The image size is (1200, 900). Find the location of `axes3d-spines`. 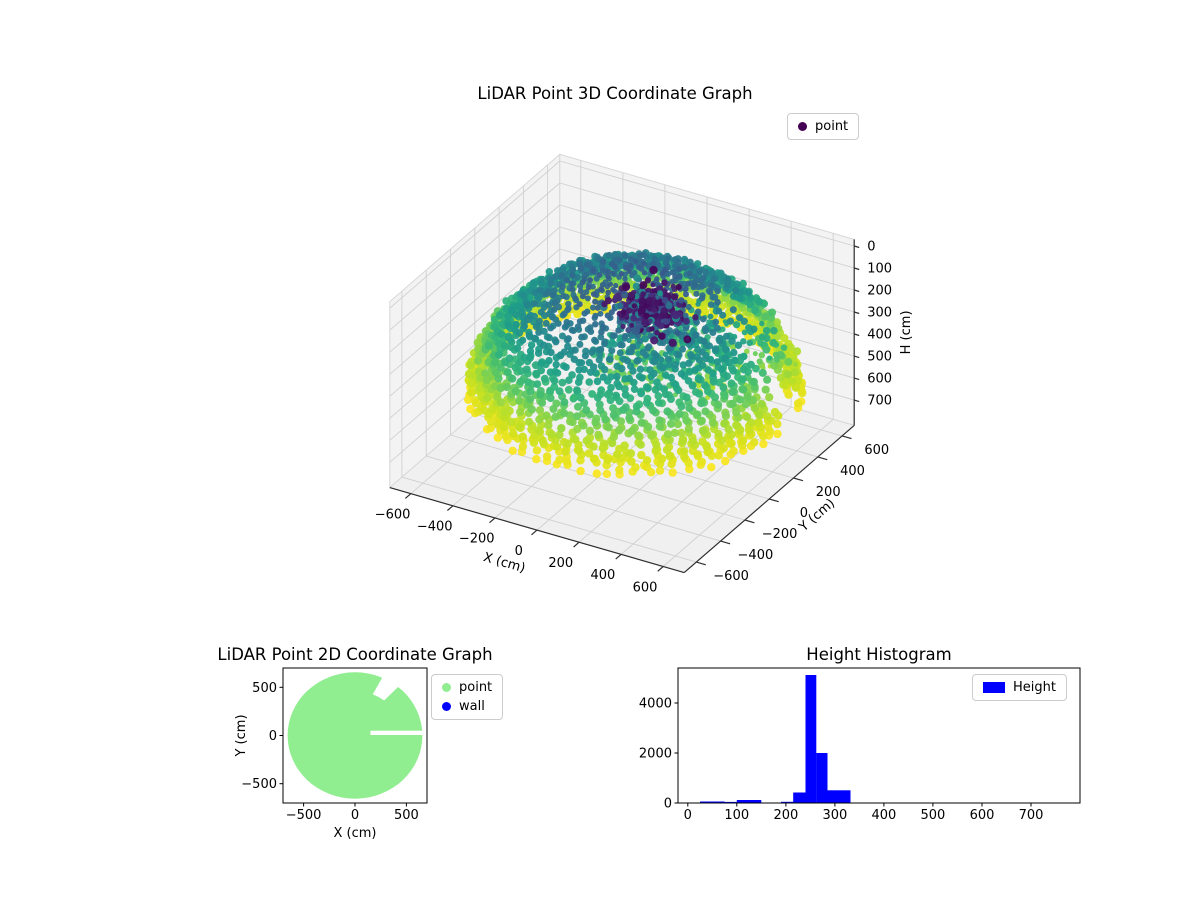

axes3d-spines is located at coordinates (624, 406).